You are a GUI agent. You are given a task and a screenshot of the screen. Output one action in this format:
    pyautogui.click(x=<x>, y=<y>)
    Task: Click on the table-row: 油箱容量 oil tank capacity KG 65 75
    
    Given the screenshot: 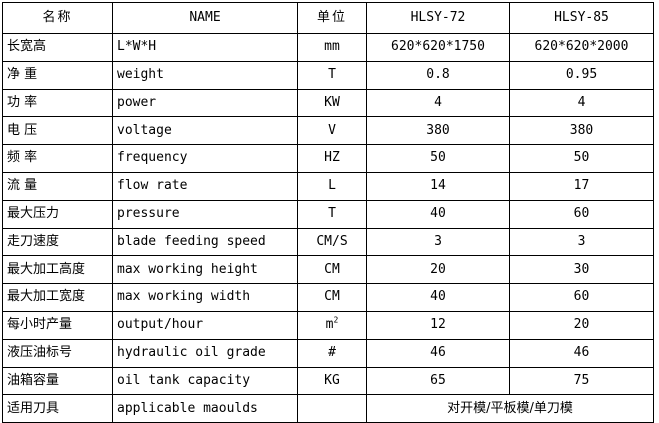 What is the action you would take?
    pyautogui.click(x=328, y=381)
    